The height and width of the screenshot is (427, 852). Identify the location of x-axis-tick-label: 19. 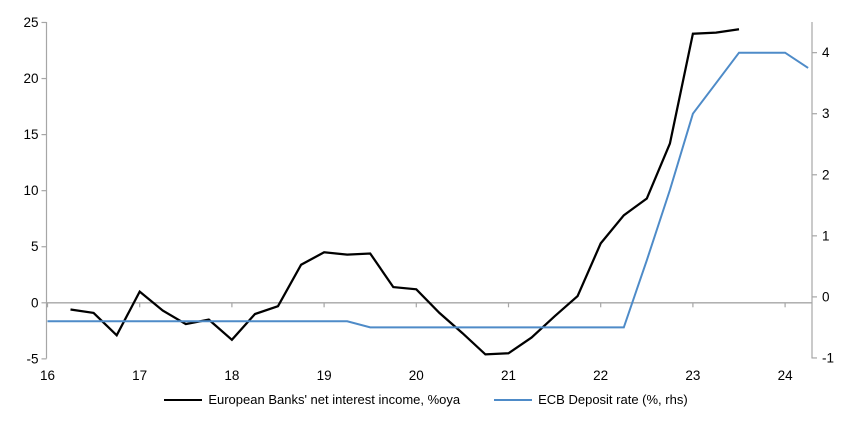
(324, 375).